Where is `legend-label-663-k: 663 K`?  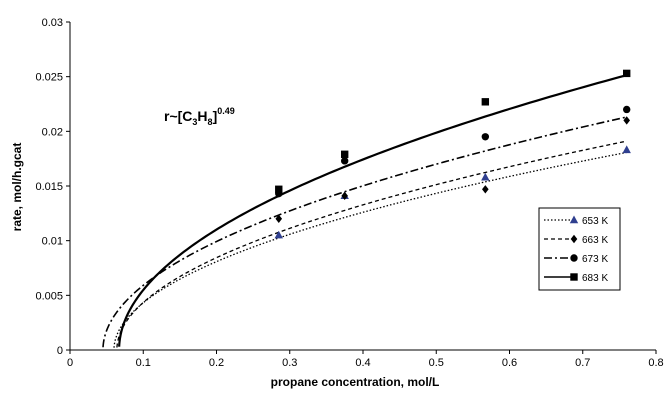
legend-label-663-k: 663 K is located at coordinates (595, 240).